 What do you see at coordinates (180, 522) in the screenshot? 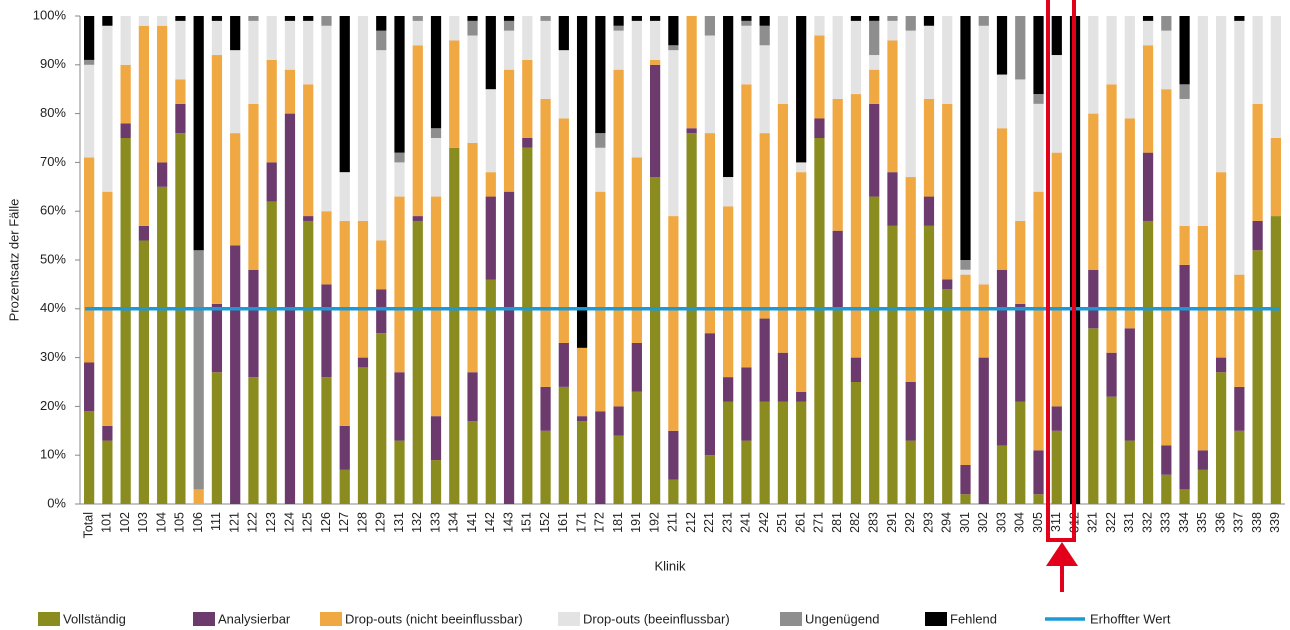
I see `x-tick-label: 105` at bounding box center [180, 522].